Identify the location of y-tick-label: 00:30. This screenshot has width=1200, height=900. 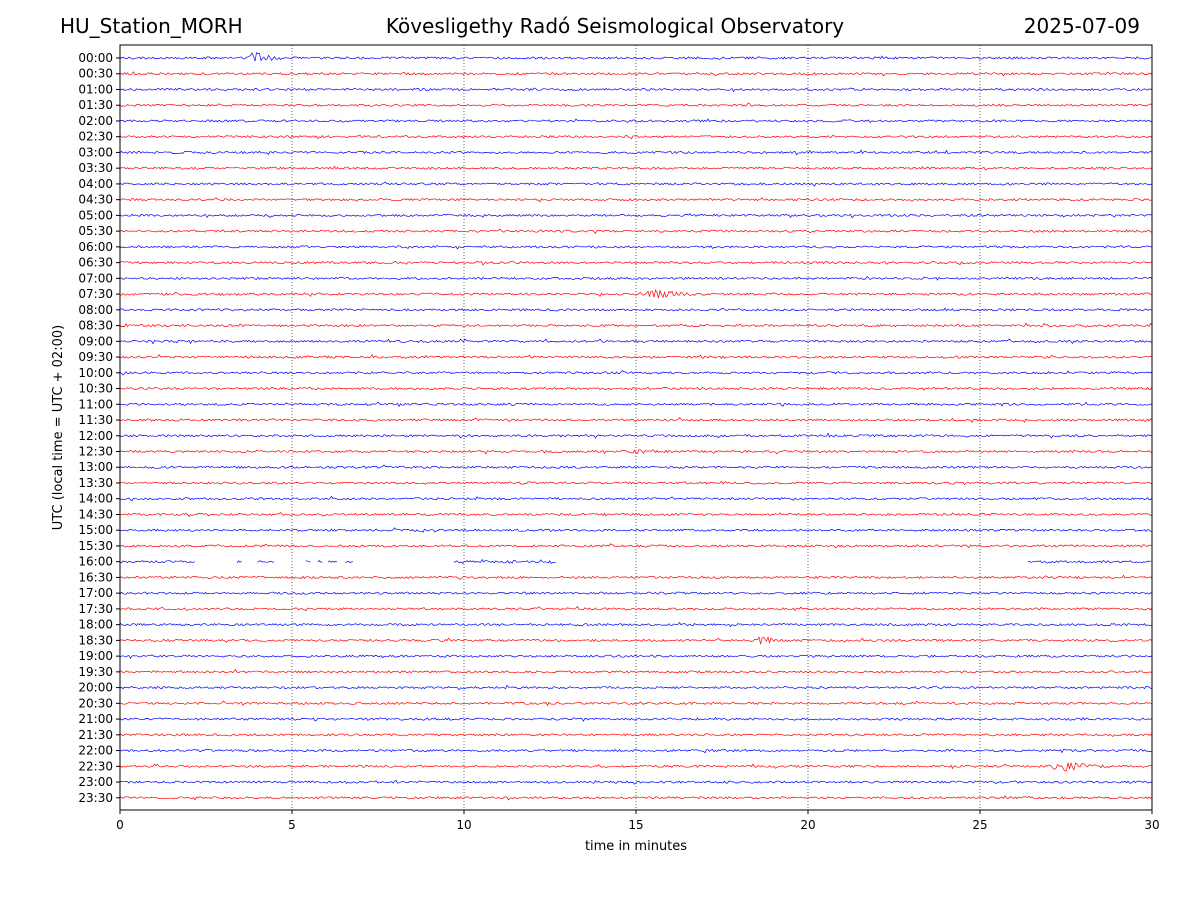
(95, 74).